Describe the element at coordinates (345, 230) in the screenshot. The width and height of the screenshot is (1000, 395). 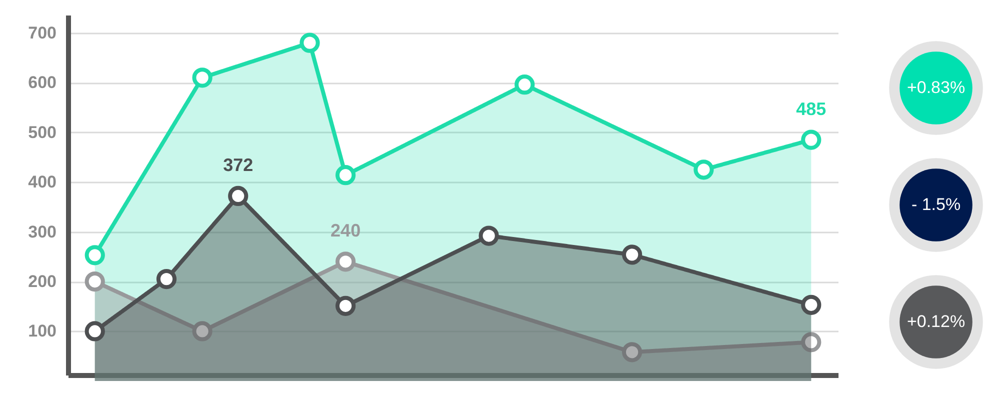
I see `data-label: 240` at that location.